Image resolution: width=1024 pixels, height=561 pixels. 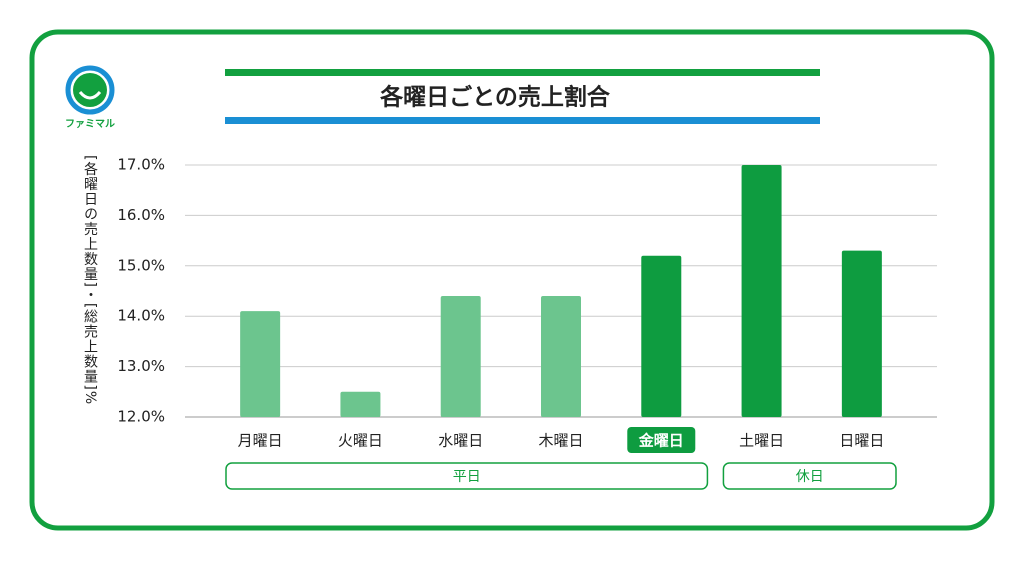 I want to click on title-bar-top, so click(x=522, y=72).